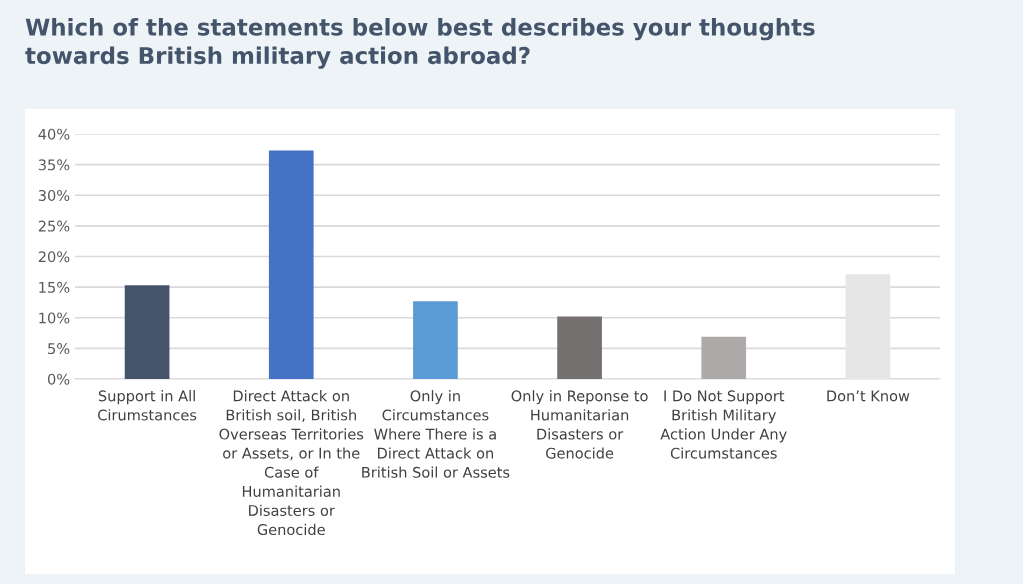 Image resolution: width=1023 pixels, height=584 pixels. Describe the element at coordinates (54, 318) in the screenshot. I see `y-tick-label: 10%` at that location.